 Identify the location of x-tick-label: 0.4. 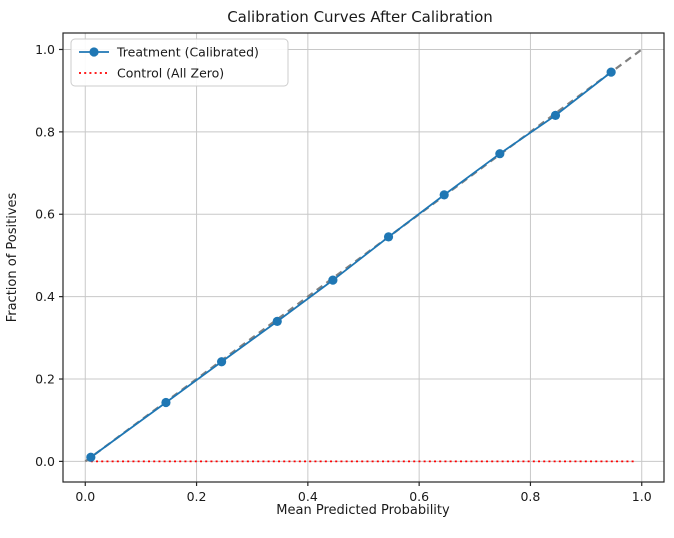
(308, 496).